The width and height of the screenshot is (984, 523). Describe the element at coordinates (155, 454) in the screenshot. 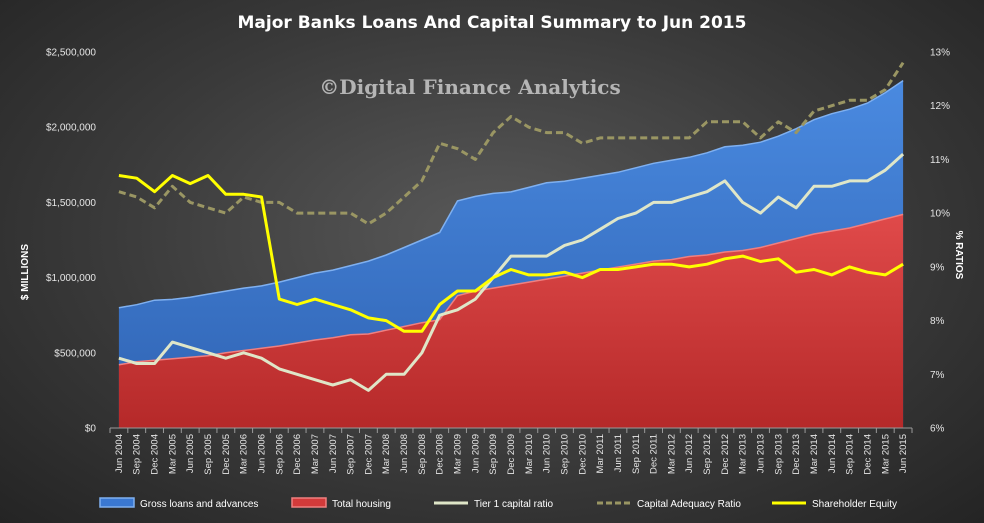

I see `x-tick-label: Dec 2004` at that location.